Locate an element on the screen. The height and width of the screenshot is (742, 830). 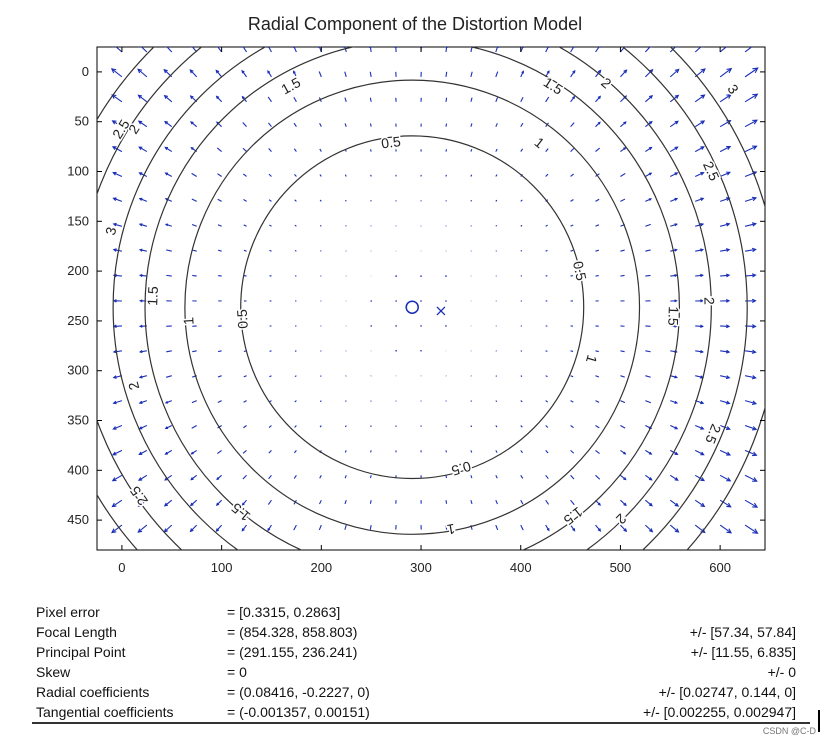
y-tick-label: 50 is located at coordinates (82, 121).